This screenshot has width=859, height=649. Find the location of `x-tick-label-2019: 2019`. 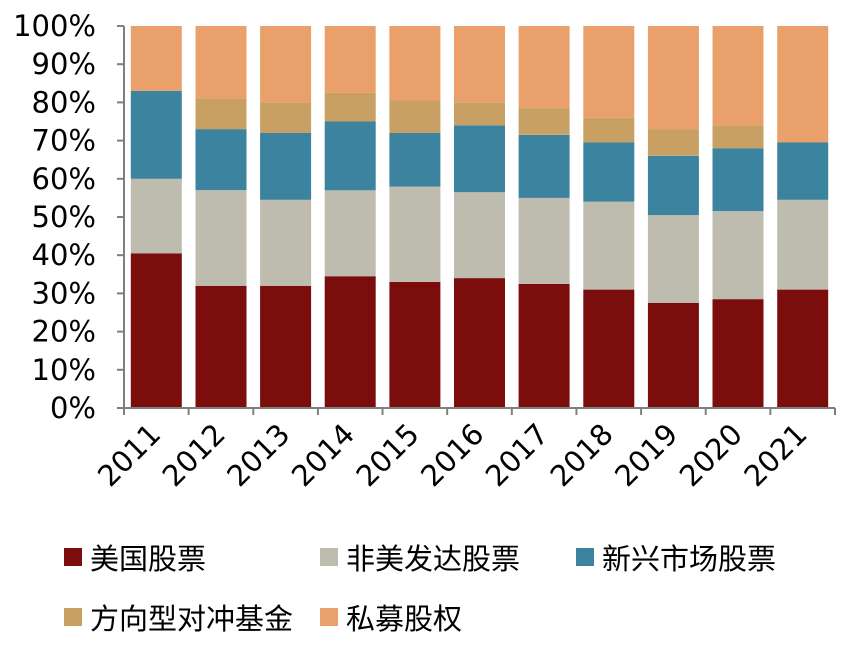

x-tick-label-2019: 2019 is located at coordinates (646, 455).